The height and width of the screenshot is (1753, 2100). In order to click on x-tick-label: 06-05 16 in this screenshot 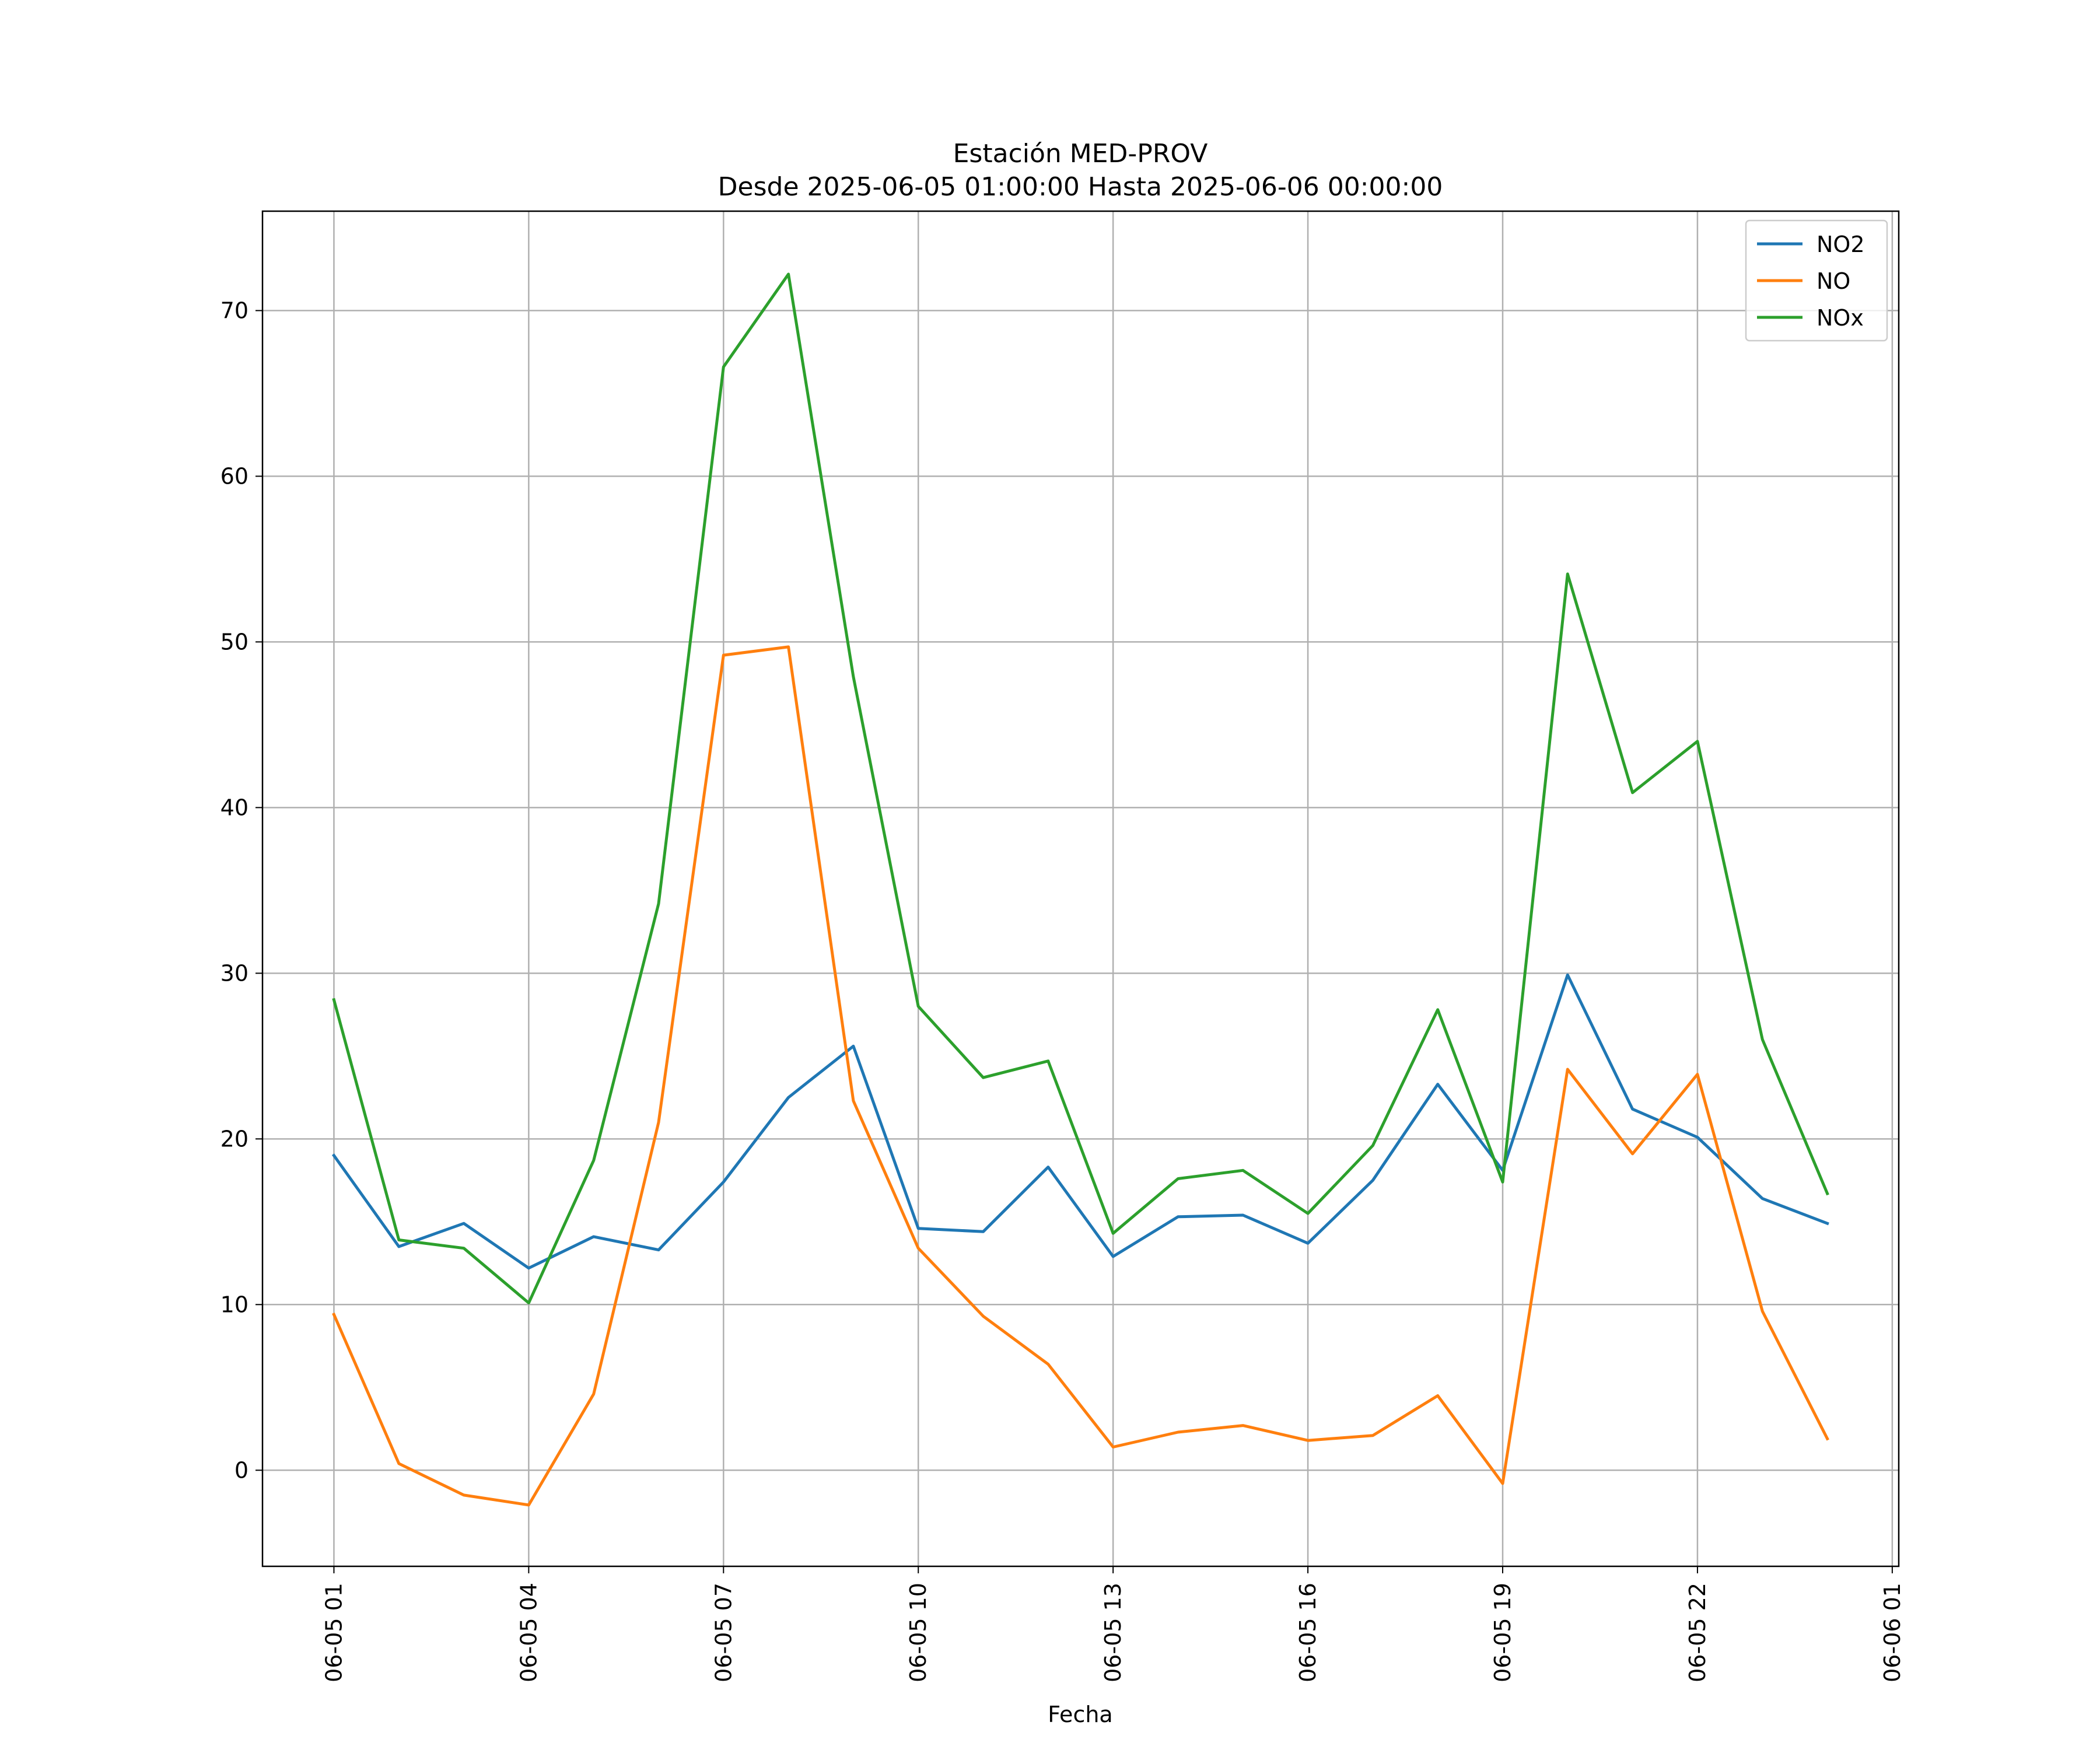, I will do `click(1308, 1632)`.